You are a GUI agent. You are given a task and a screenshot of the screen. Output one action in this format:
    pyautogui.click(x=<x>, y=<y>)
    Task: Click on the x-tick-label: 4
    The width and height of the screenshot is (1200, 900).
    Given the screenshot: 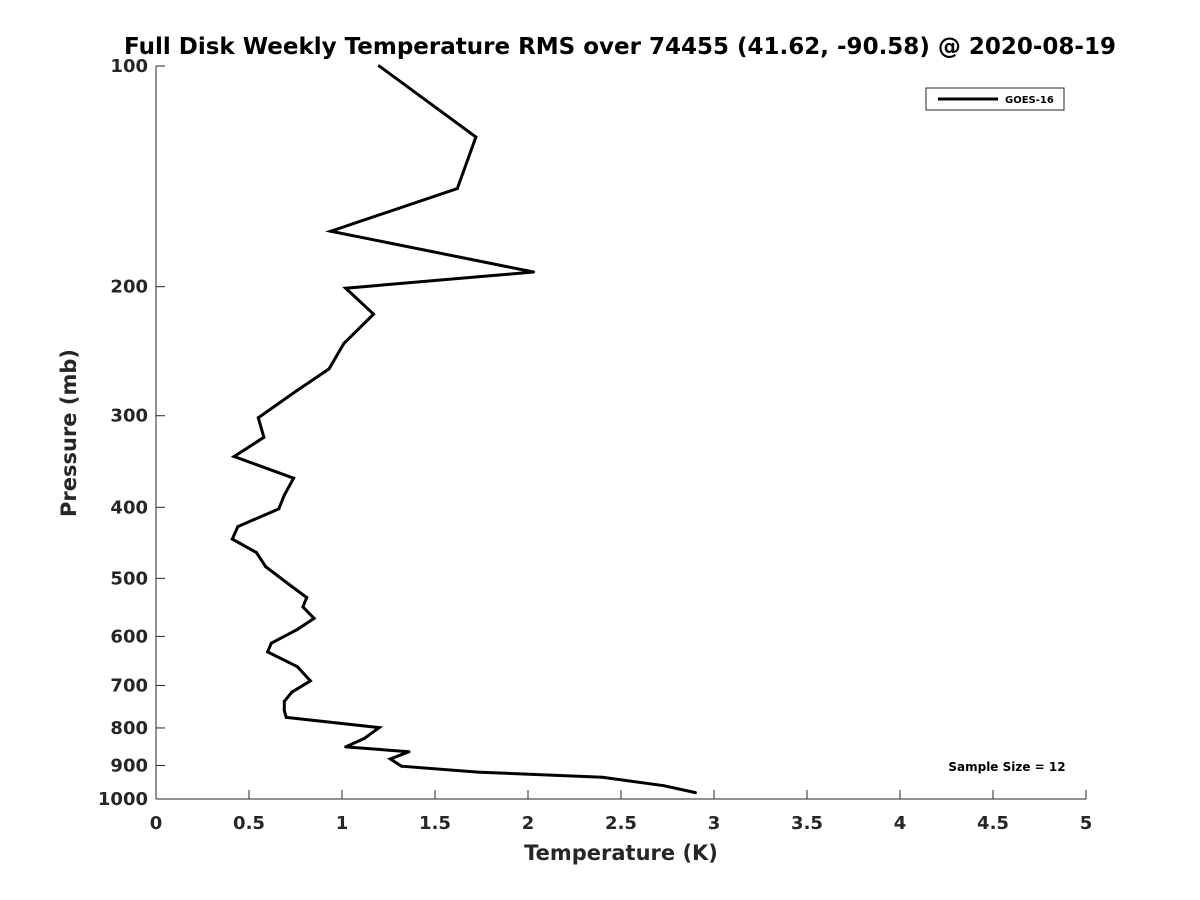 What is the action you would take?
    pyautogui.click(x=900, y=823)
    